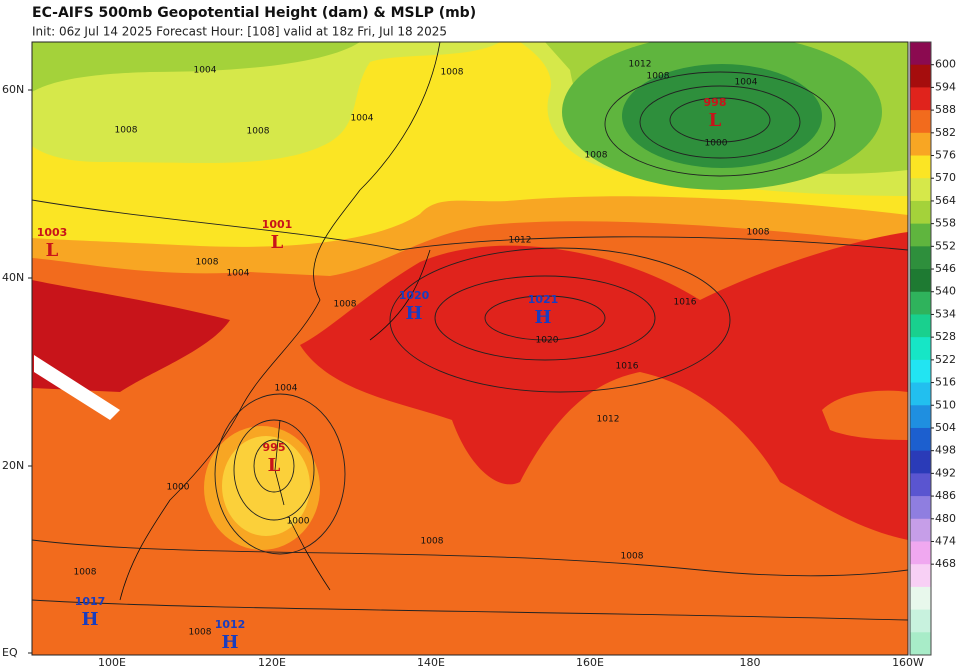 The height and width of the screenshot is (672, 960). What do you see at coordinates (274, 447) in the screenshot?
I see `center-value: 995` at bounding box center [274, 447].